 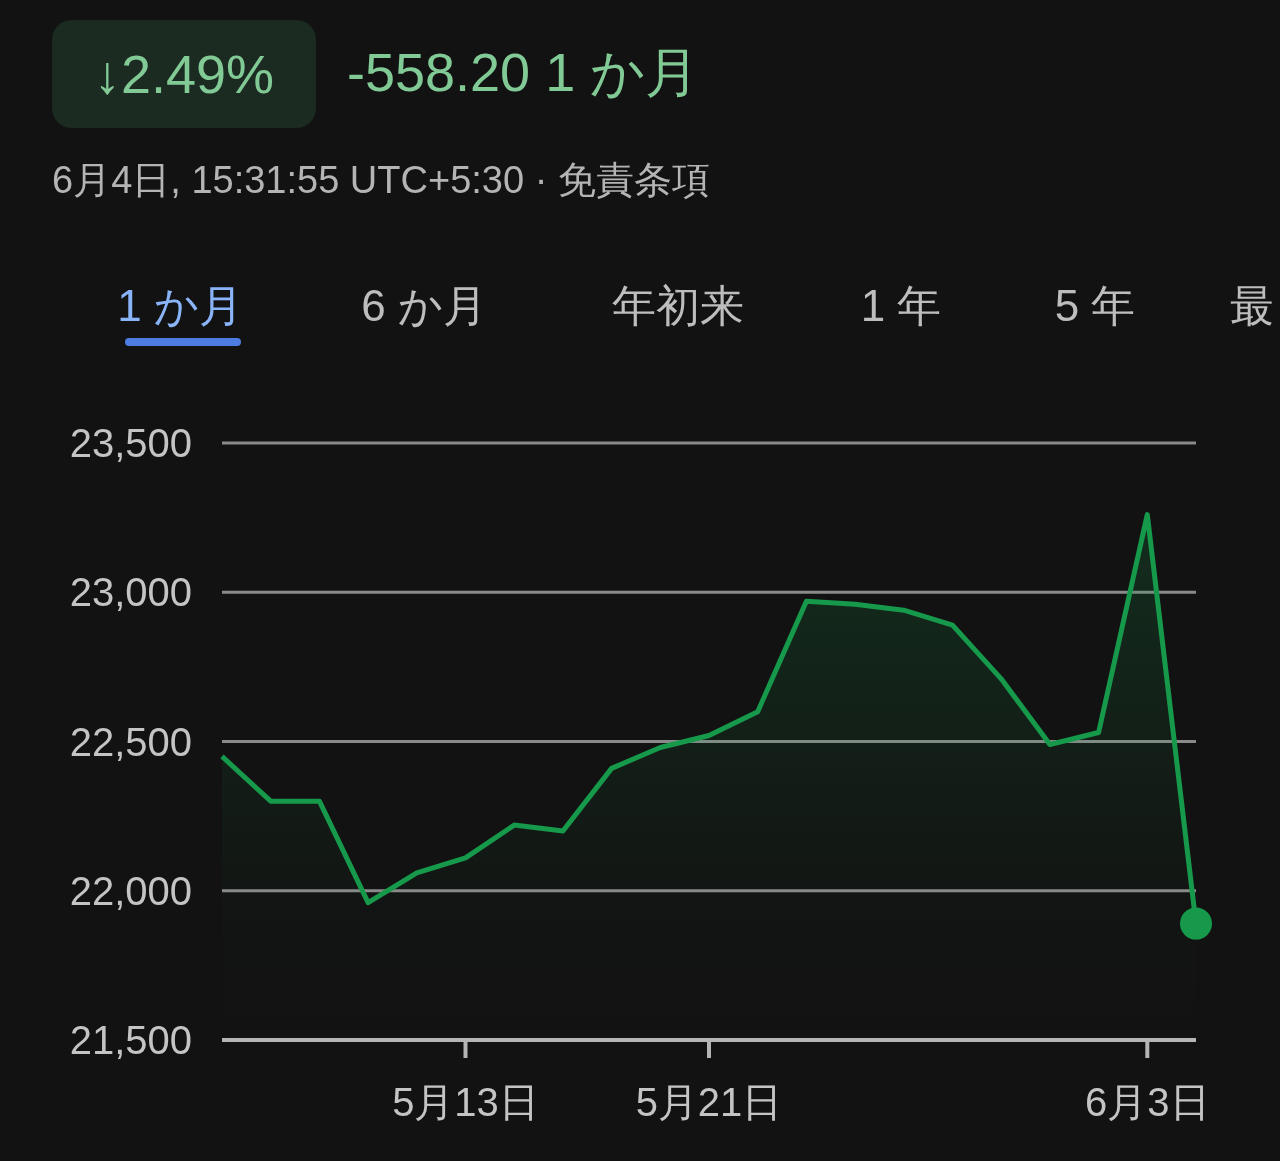 What do you see at coordinates (130, 443) in the screenshot?
I see `y-tick-label: 23,500` at bounding box center [130, 443].